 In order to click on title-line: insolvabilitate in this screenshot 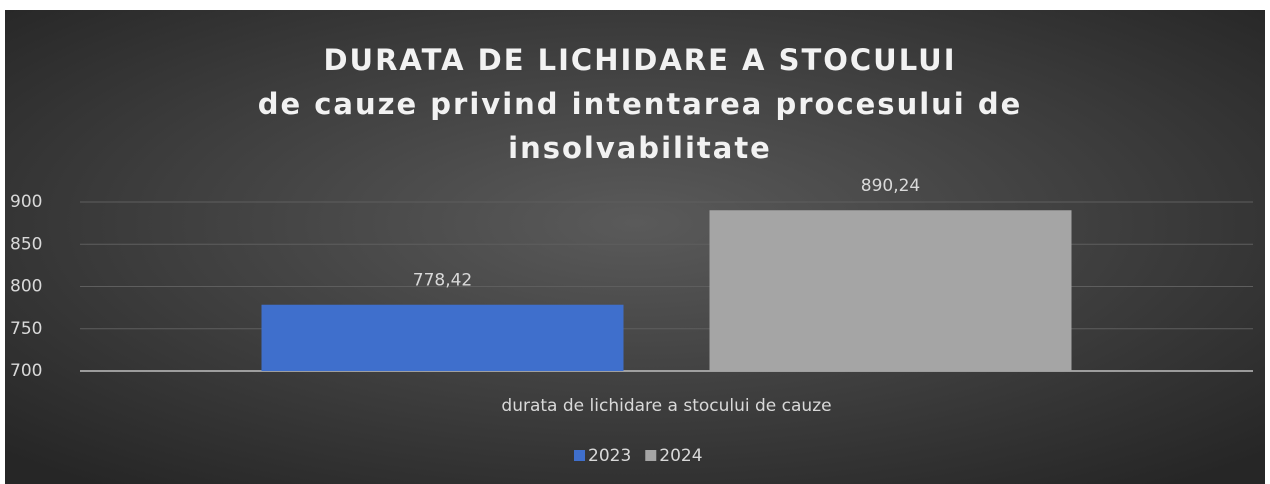, I will do `click(640, 148)`.